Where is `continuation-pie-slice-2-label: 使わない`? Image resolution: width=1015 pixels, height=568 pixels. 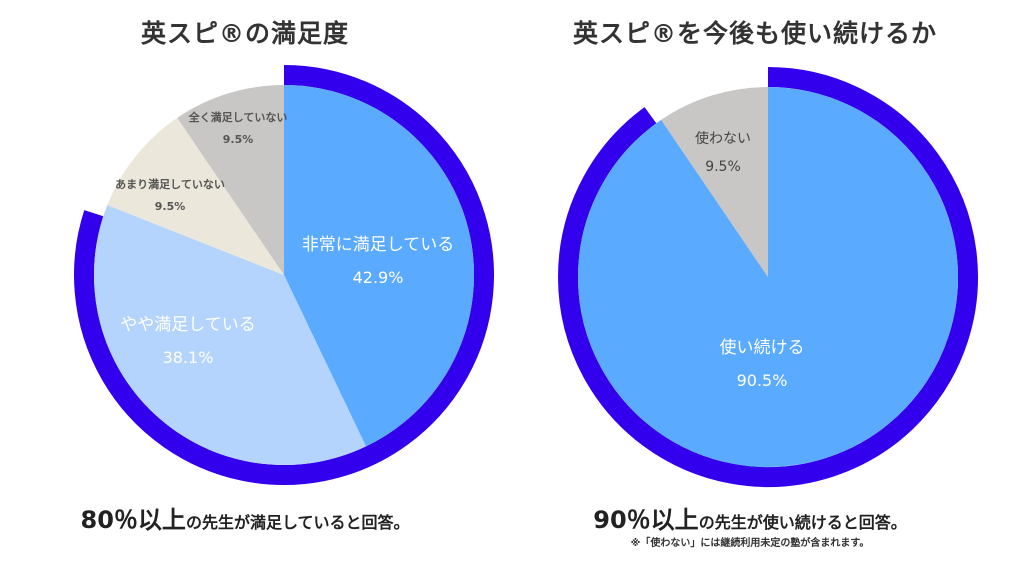 continuation-pie-slice-2-label: 使わない is located at coordinates (723, 138).